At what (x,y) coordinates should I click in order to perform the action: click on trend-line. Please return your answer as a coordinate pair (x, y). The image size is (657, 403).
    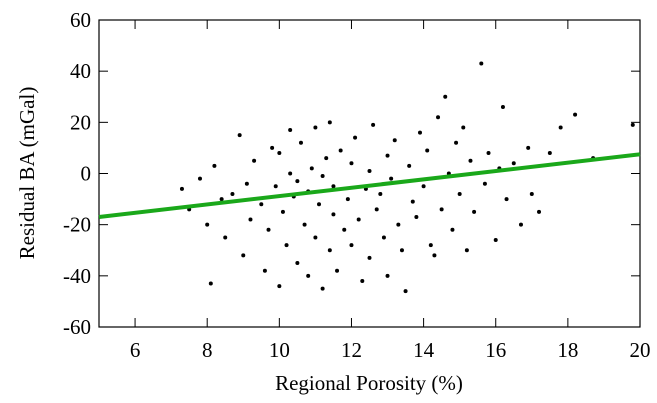
    Looking at the image, I should click on (369, 185).